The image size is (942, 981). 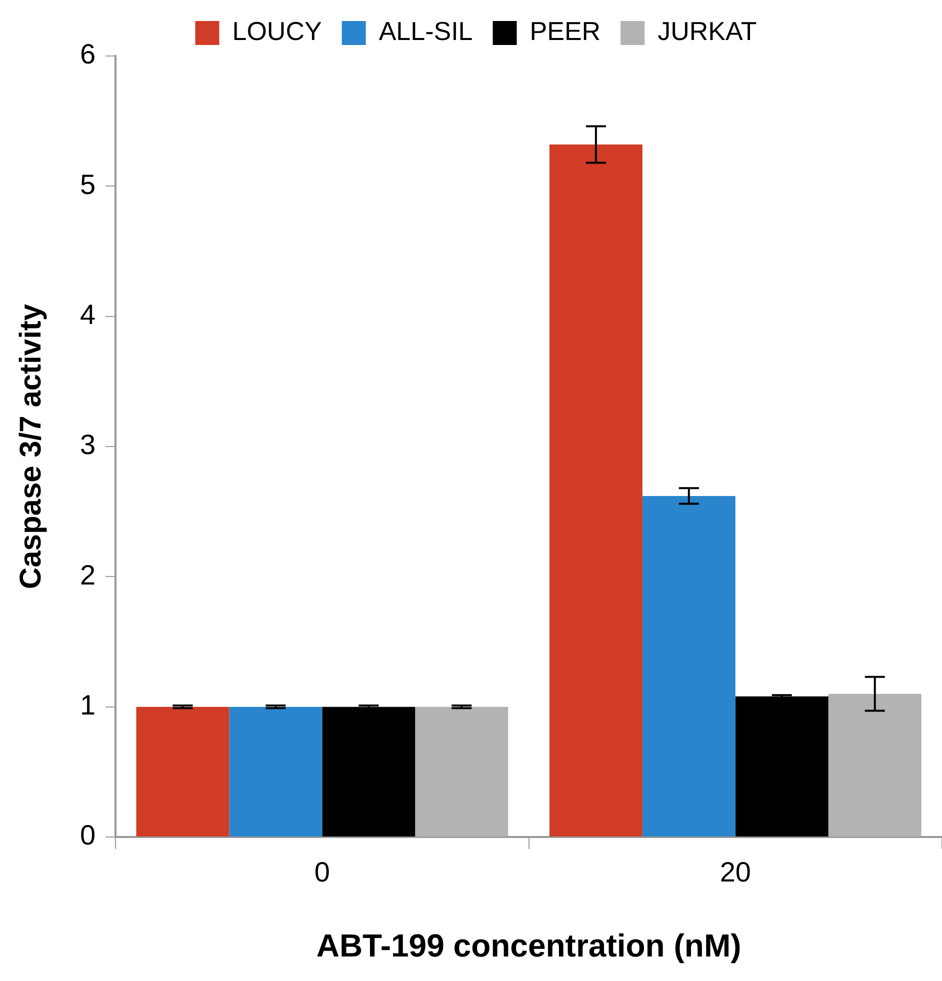 I want to click on x-axis-title: ABT-199 concentration (nM), so click(x=529, y=946).